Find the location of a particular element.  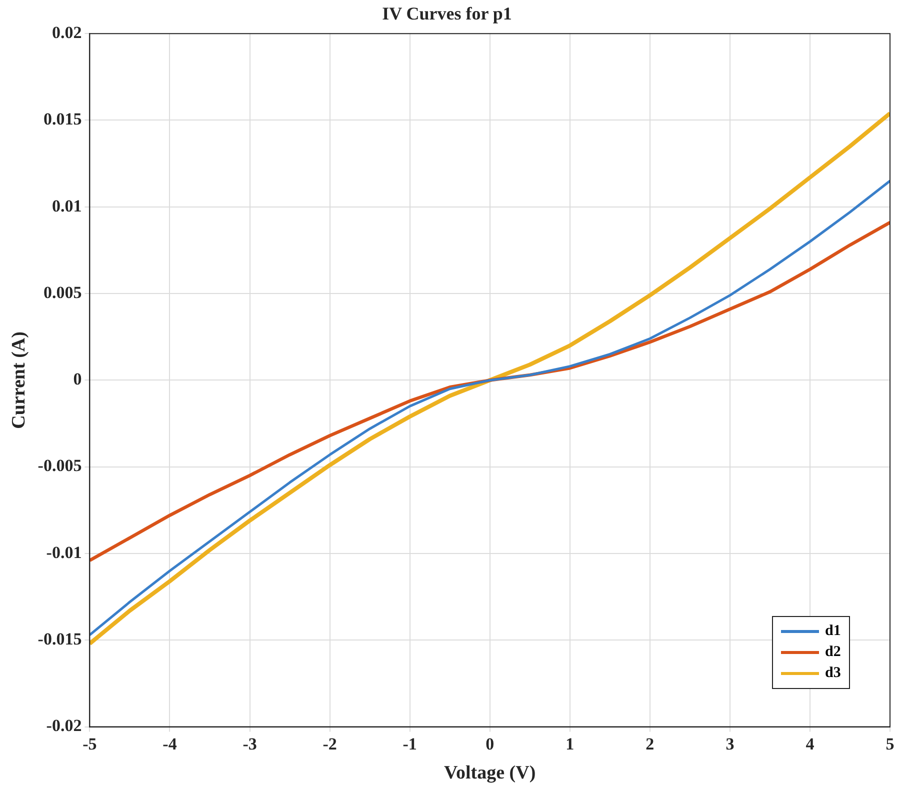

x-tick-label: 0 is located at coordinates (490, 744).